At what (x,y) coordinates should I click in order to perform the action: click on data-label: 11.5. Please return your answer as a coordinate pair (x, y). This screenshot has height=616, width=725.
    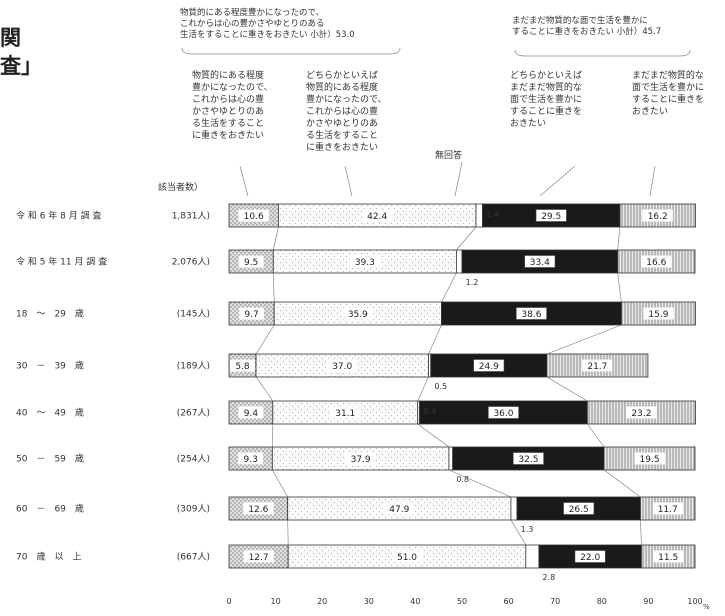
    Looking at the image, I should click on (668, 558).